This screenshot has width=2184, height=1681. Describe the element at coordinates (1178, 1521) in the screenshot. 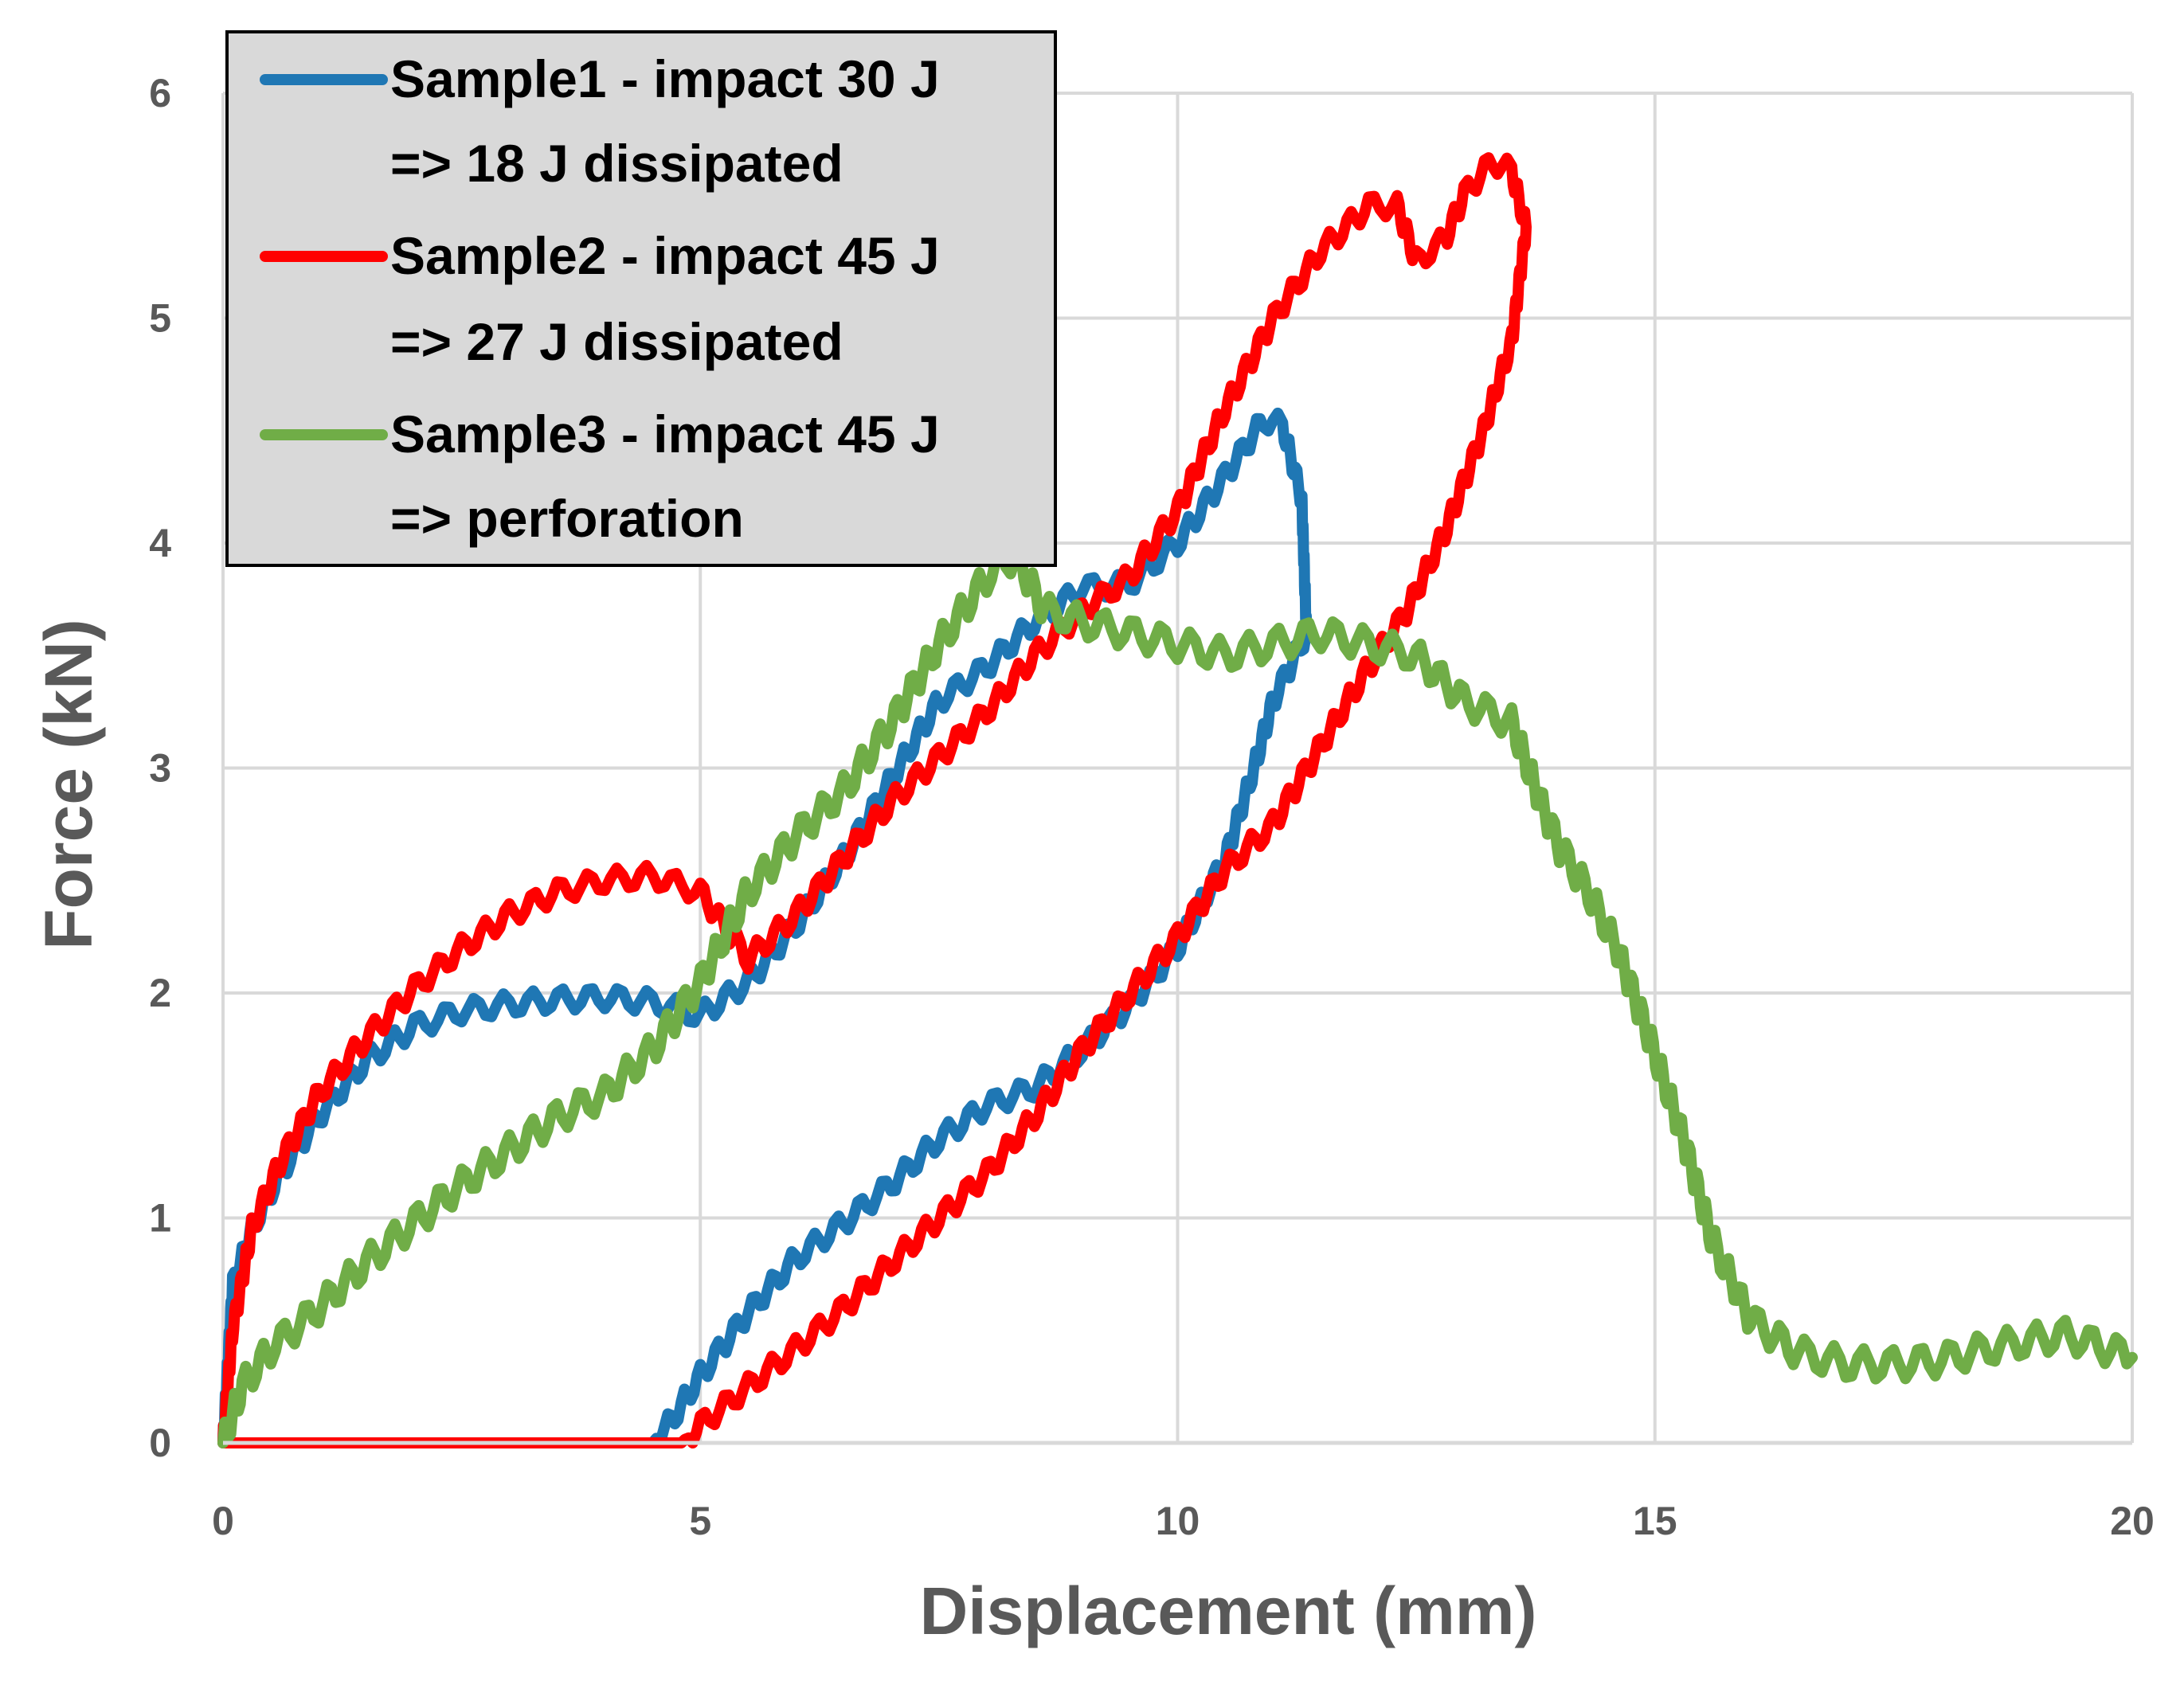

I see `x-tick-label-2: 10` at that location.